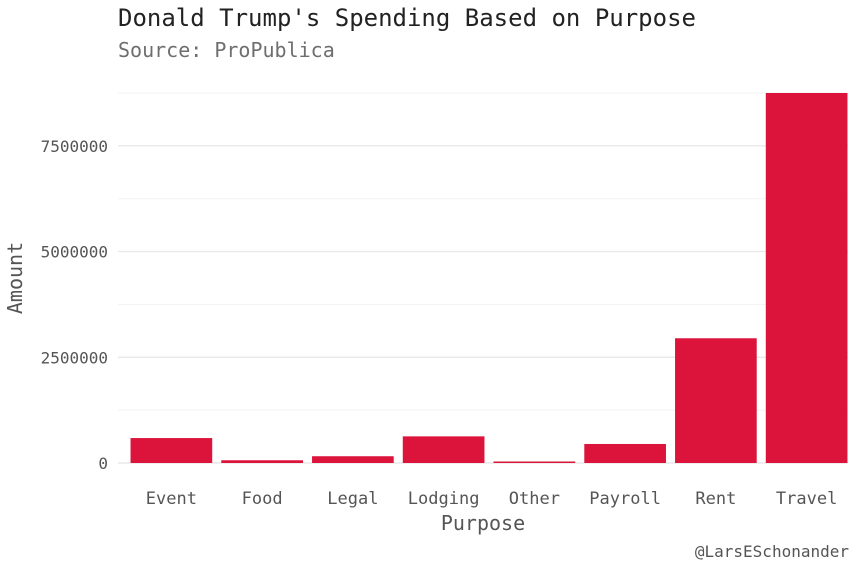 This screenshot has width=855, height=567. What do you see at coordinates (771, 551) in the screenshot?
I see `chart-caption: @LarsESchonander` at bounding box center [771, 551].